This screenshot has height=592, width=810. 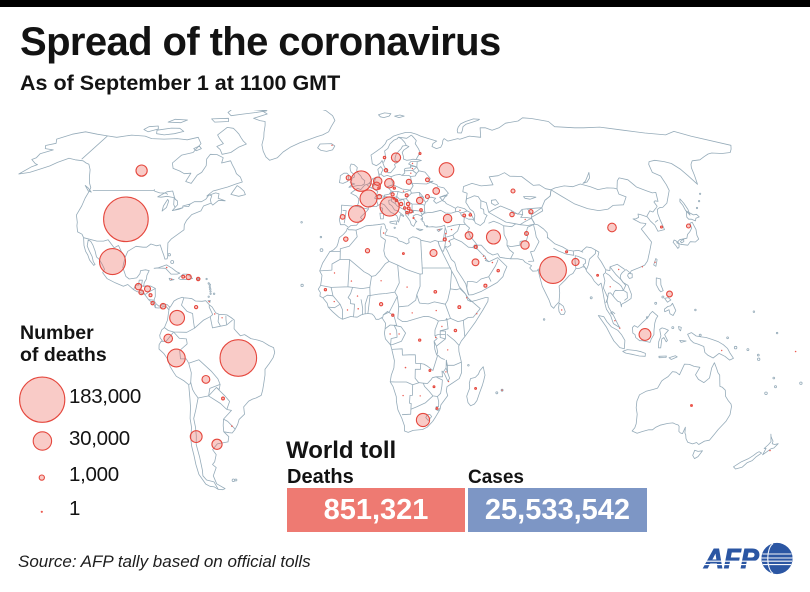 What do you see at coordinates (731, 558) in the screenshot?
I see `svg-text: AFP` at bounding box center [731, 558].